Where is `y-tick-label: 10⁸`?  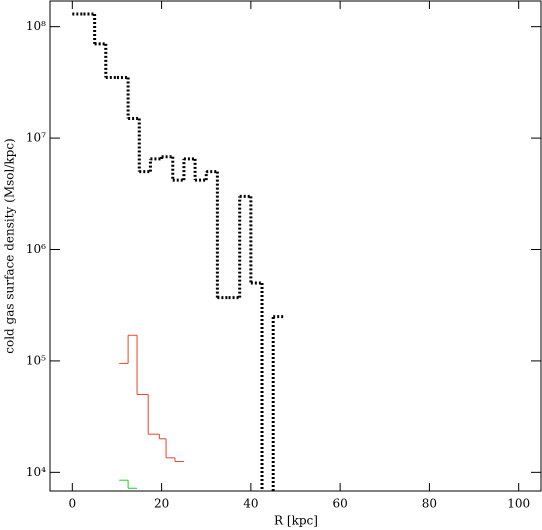
y-tick-label: 10⁸ is located at coordinates (36, 26).